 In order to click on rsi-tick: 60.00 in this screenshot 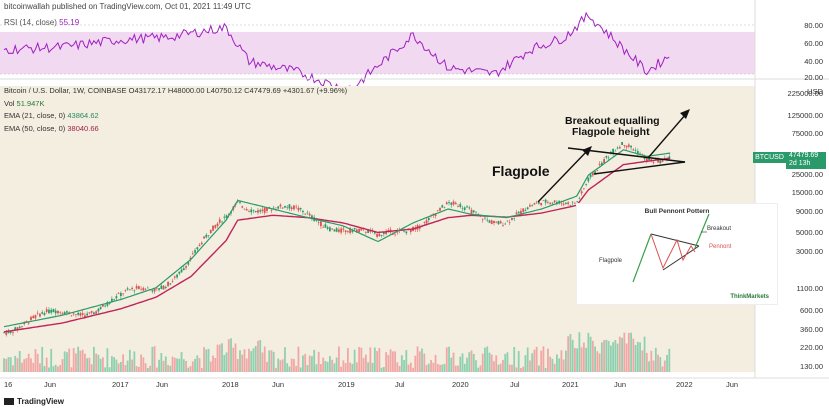, I will do `click(813, 43)`.